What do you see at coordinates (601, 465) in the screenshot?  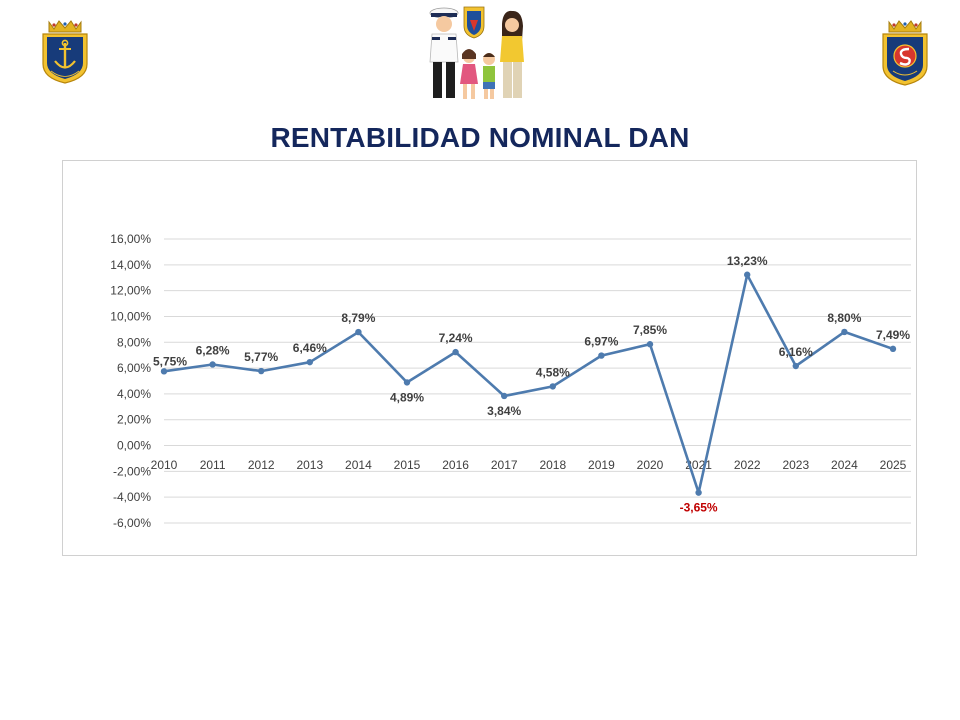 I see `x-tick-label: 2019` at bounding box center [601, 465].